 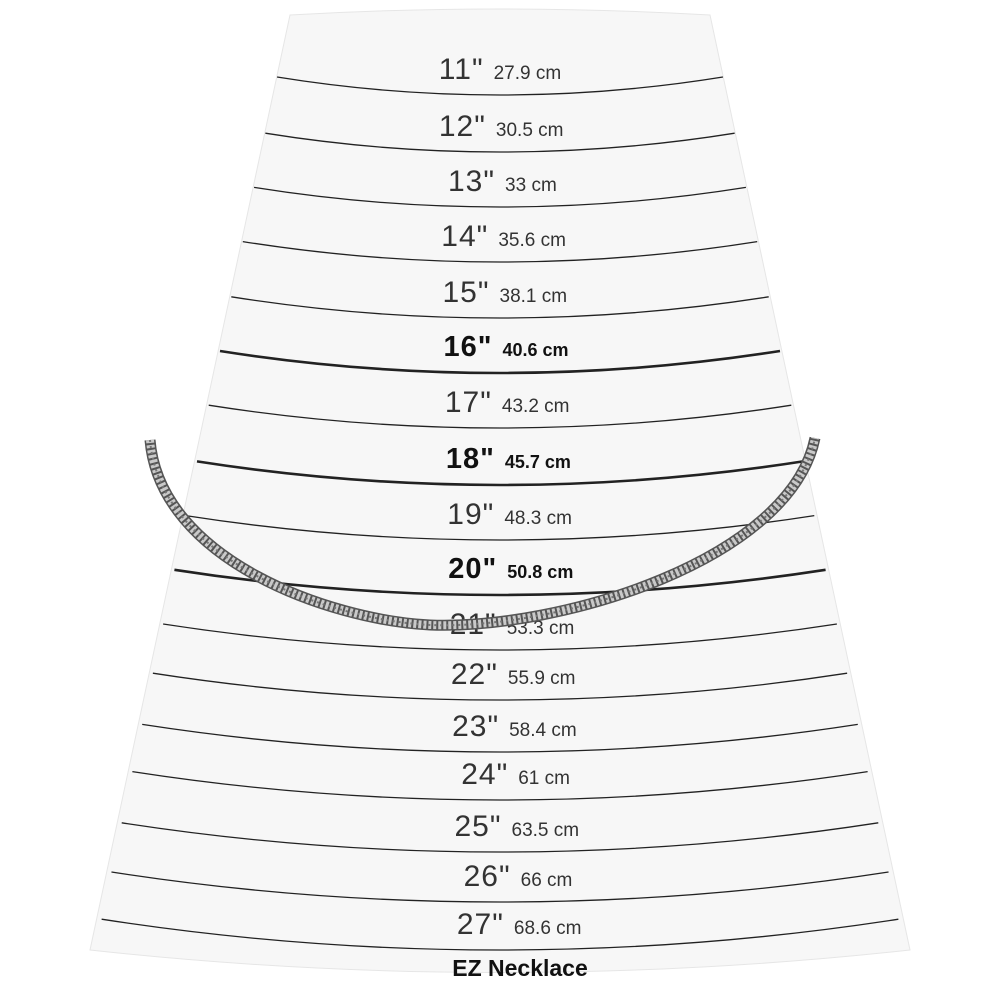 I want to click on size-cm: 63.5 cm, so click(x=545, y=830).